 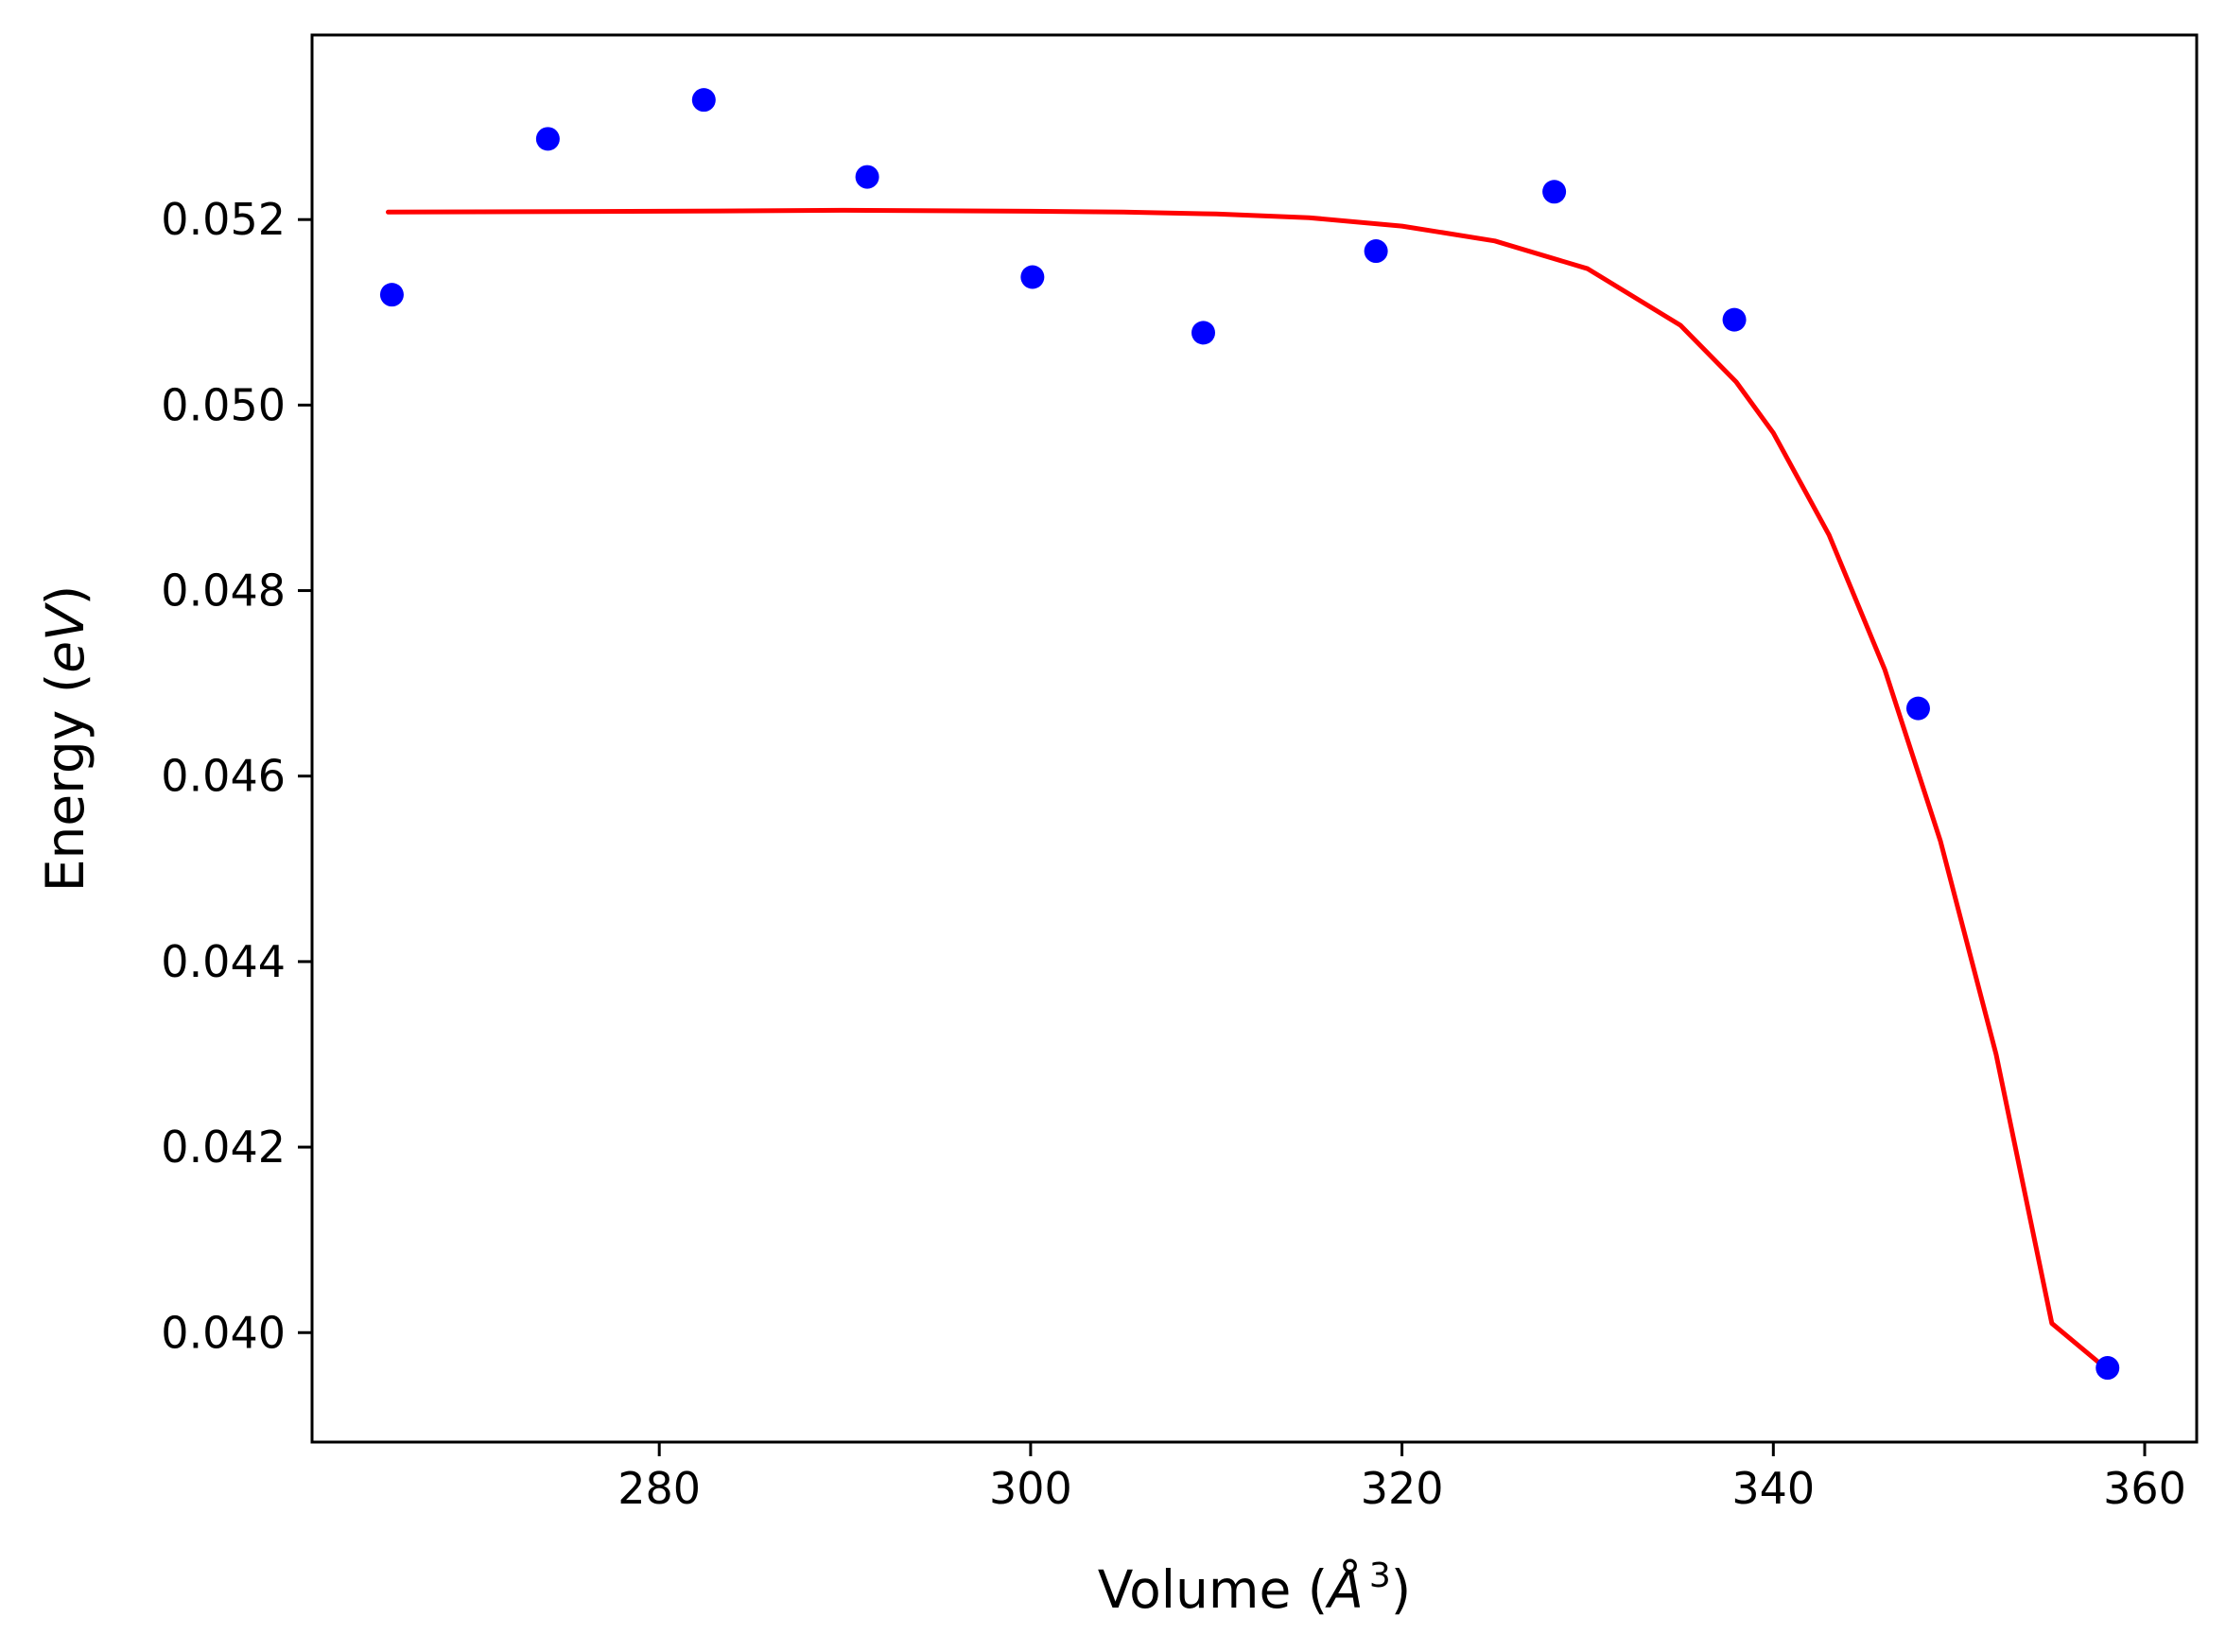 What do you see at coordinates (65, 637) in the screenshot?
I see `y-axis-title-unit: eV` at bounding box center [65, 637].